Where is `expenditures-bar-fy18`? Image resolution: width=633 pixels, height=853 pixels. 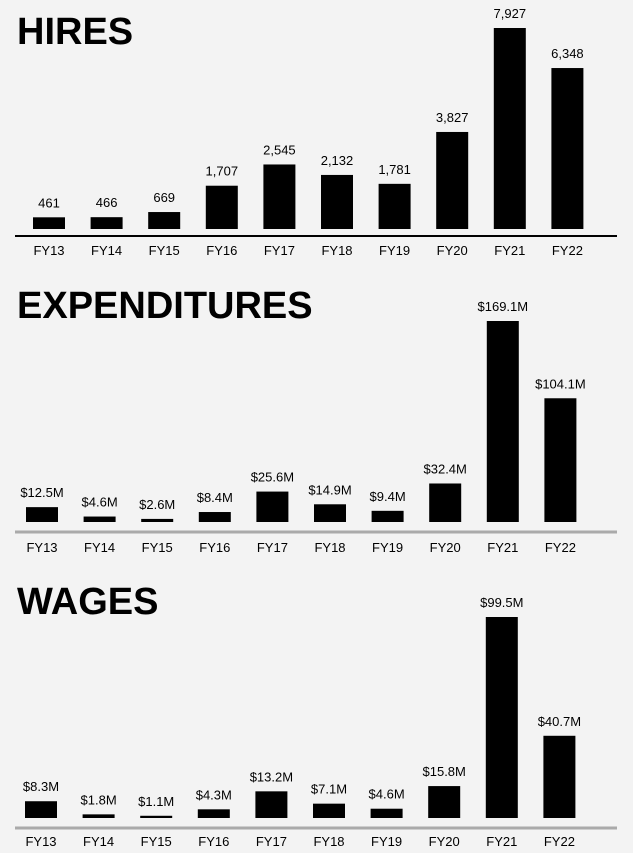
expenditures-bar-fy18 is located at coordinates (330, 513).